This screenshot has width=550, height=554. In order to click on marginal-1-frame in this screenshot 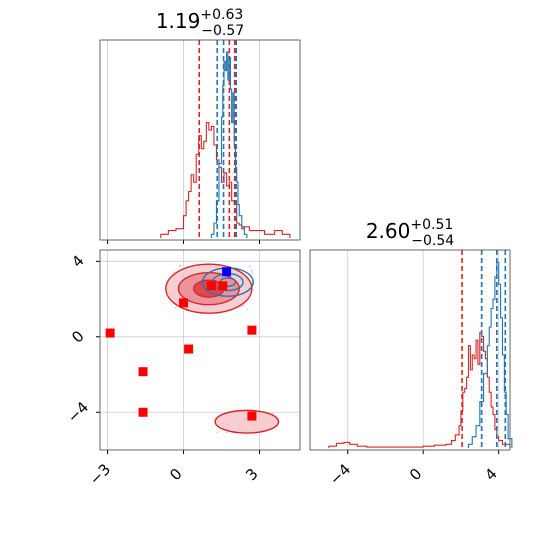, I will do `click(200, 140)`.